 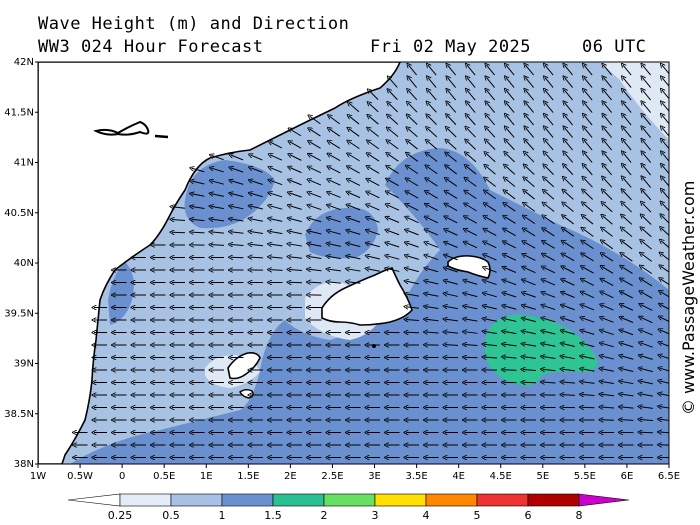 What do you see at coordinates (669, 476) in the screenshot?
I see `lon-tick-label: 6.5E` at bounding box center [669, 476].